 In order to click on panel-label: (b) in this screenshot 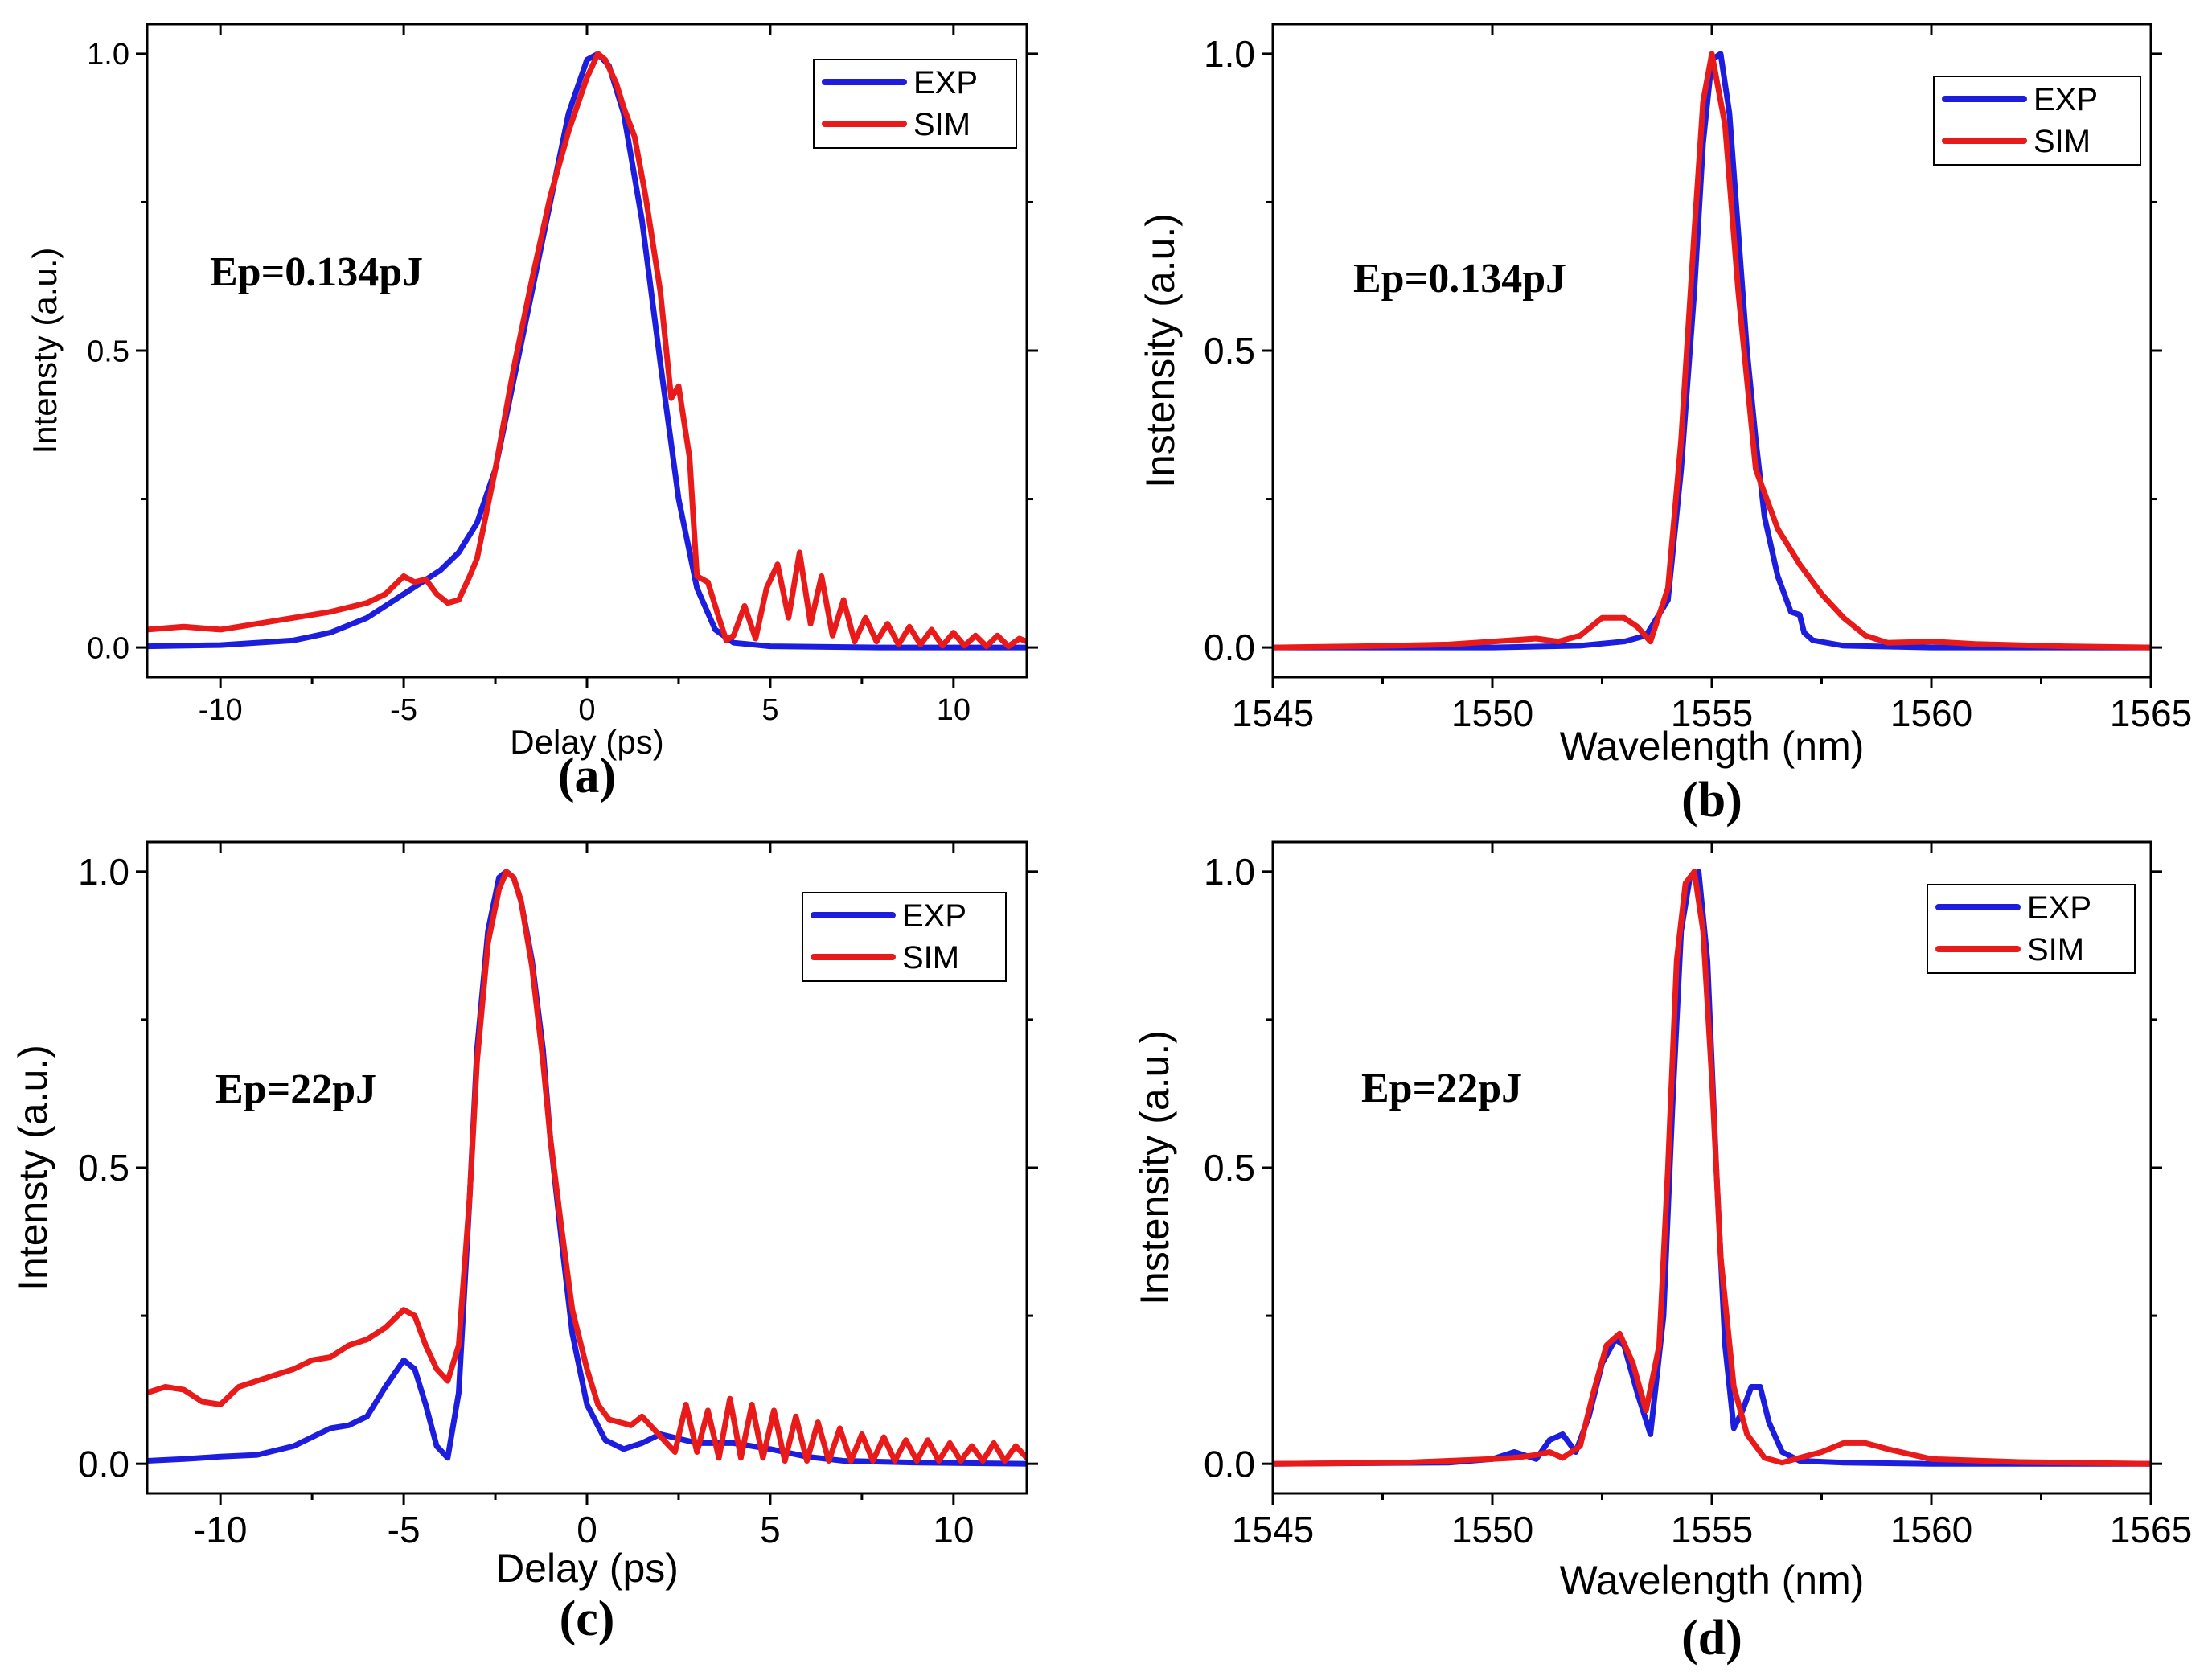, I will do `click(1711, 800)`.